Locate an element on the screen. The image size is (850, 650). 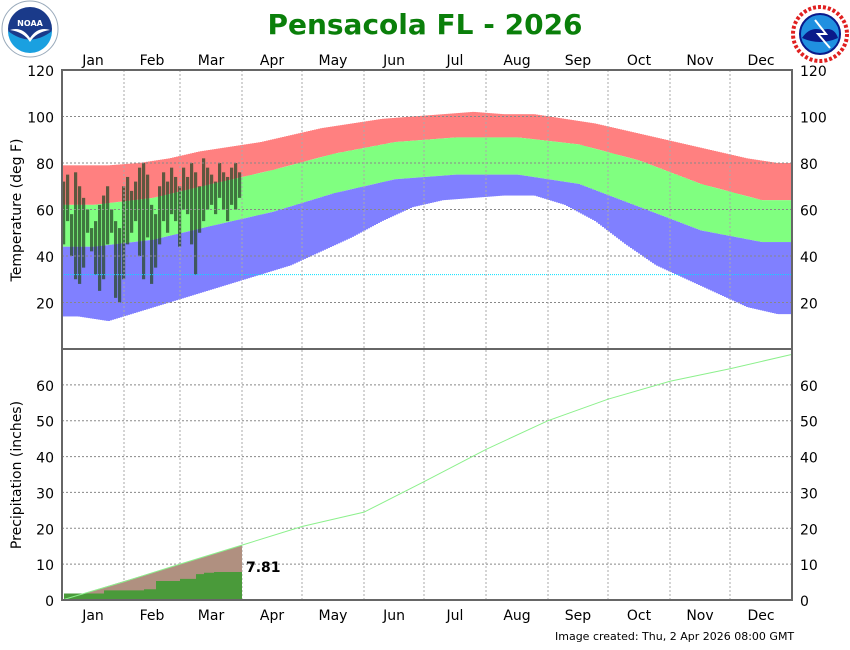
month-label-bottom: Oct is located at coordinates (639, 616).